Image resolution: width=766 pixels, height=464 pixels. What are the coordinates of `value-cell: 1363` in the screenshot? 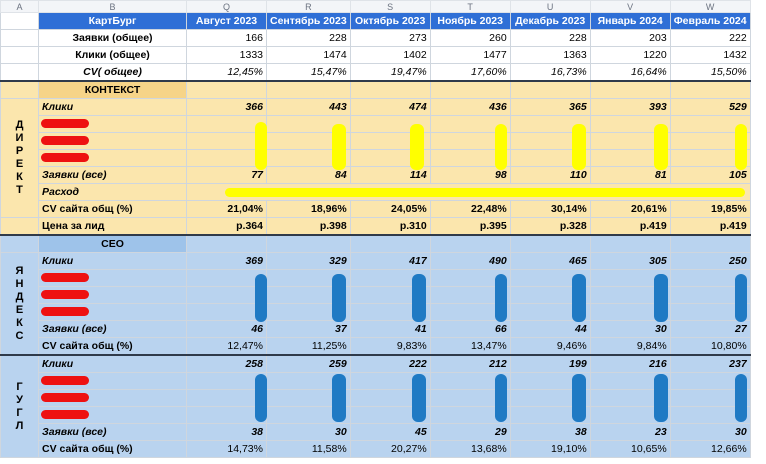 It's located at (550, 55).